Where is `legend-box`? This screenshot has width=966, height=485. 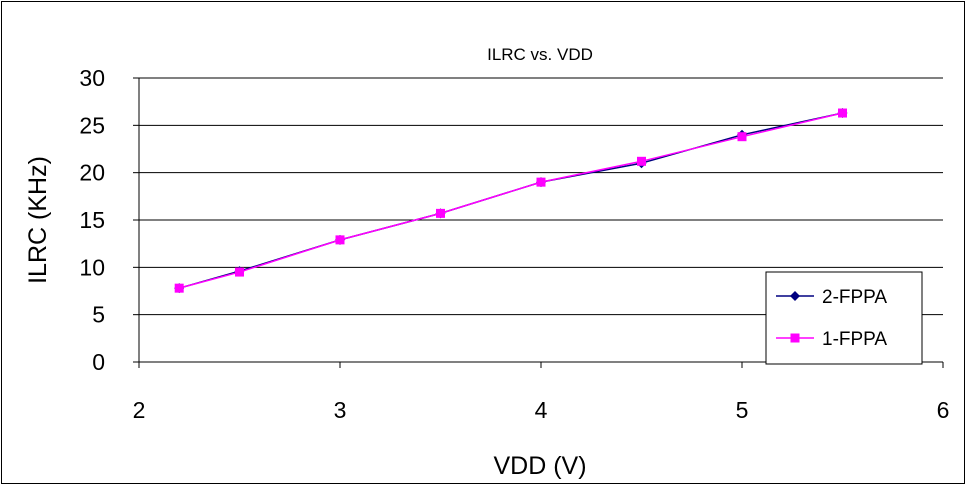 legend-box is located at coordinates (844, 318).